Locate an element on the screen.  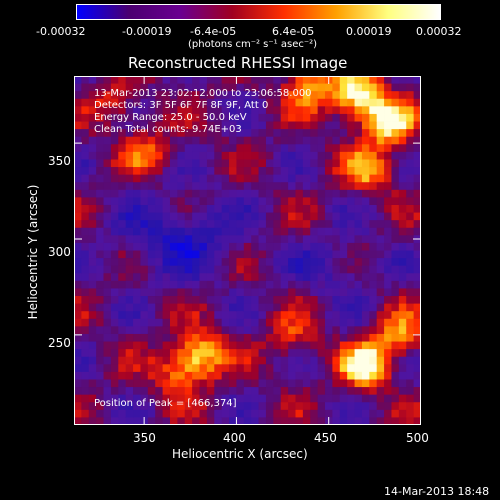
colorbar-tick-label: -0.00032 is located at coordinates (61, 31).